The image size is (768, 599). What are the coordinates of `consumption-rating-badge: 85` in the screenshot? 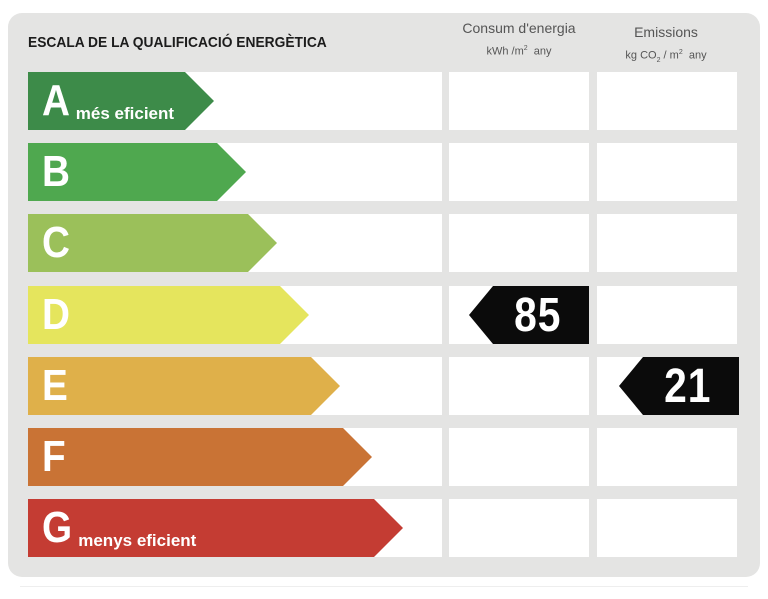 It's located at (529, 315).